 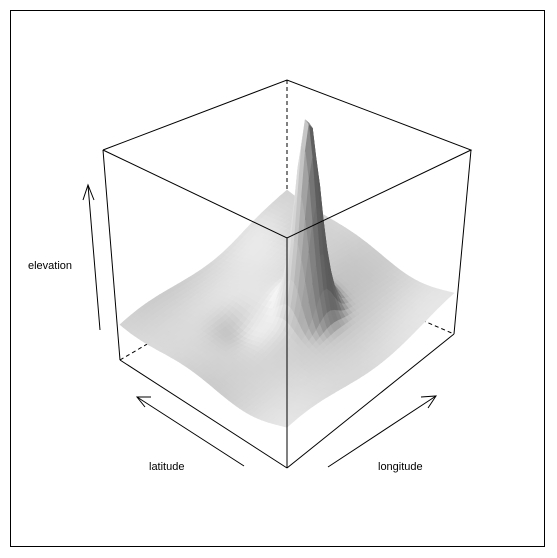 I want to click on ylabel: latitude, so click(x=166, y=467).